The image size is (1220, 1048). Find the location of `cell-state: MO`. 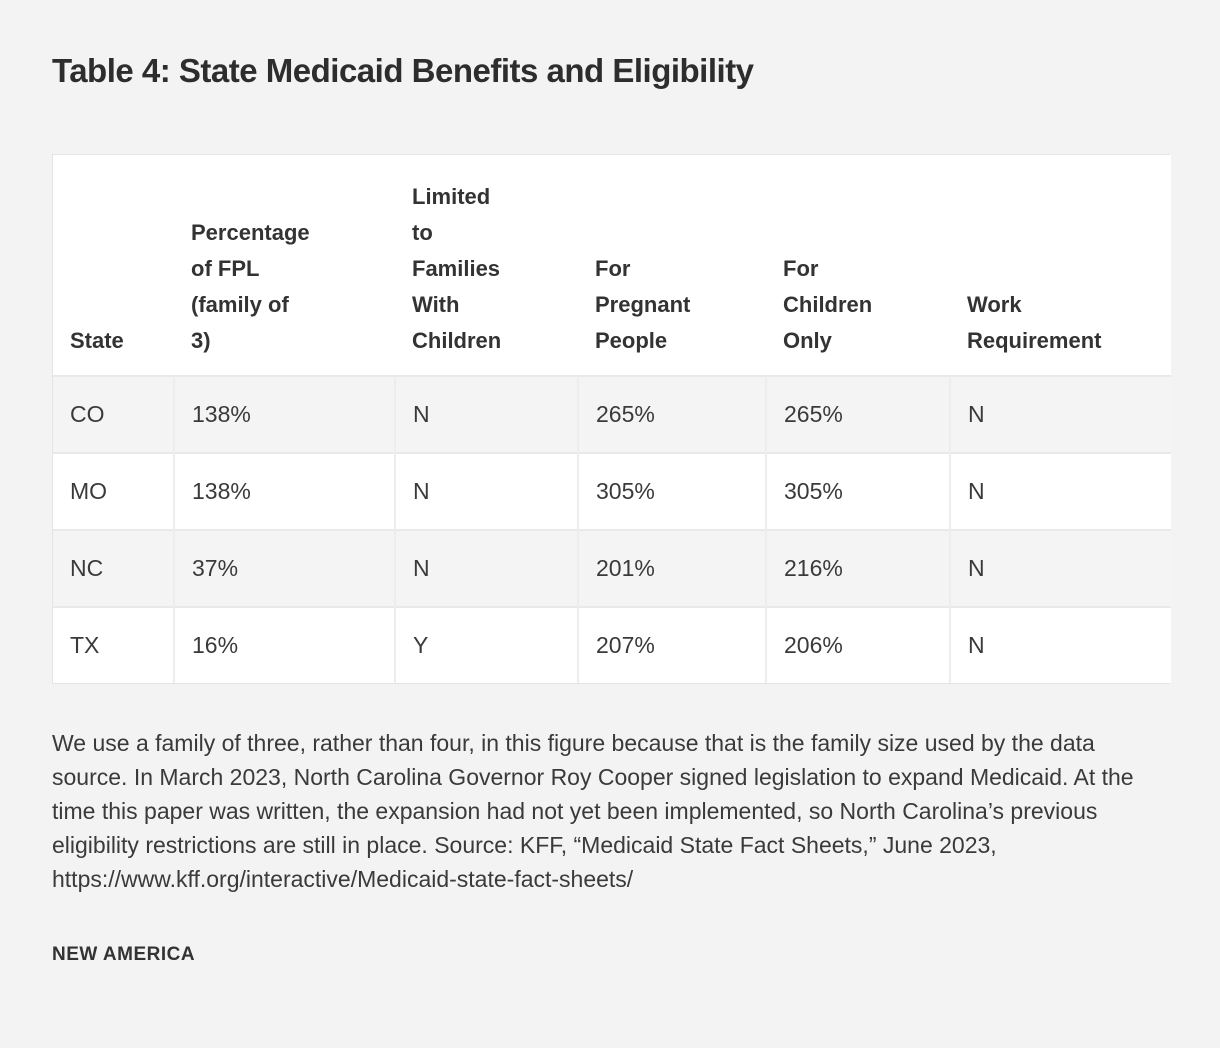

cell-state: MO is located at coordinates (89, 491).